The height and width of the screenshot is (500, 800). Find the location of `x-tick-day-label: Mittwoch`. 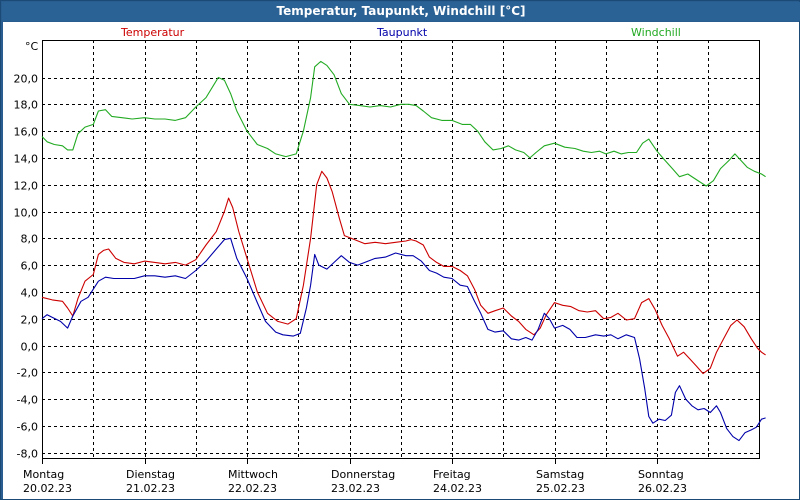

x-tick-day-label: Mittwoch is located at coordinates (253, 474).